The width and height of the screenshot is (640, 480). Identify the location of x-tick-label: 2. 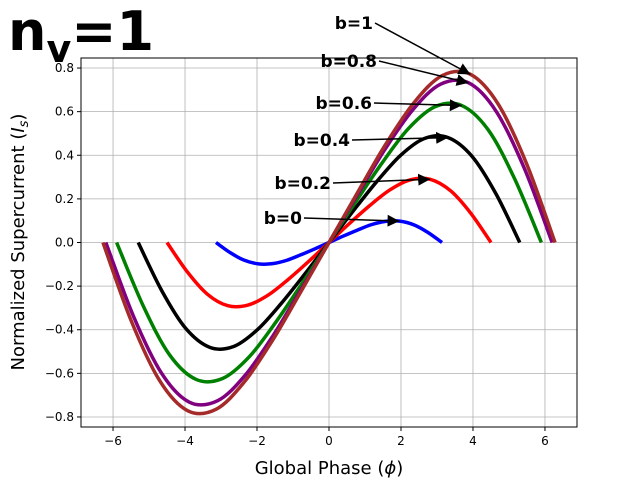
(401, 441).